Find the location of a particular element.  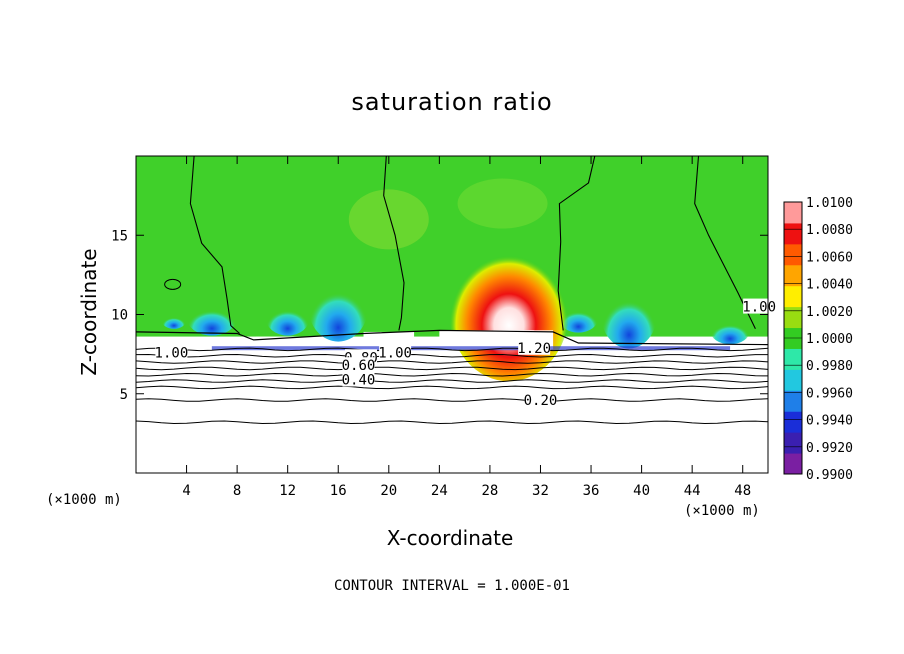

x-axis-unit: (×1000 m) is located at coordinates (722, 511).